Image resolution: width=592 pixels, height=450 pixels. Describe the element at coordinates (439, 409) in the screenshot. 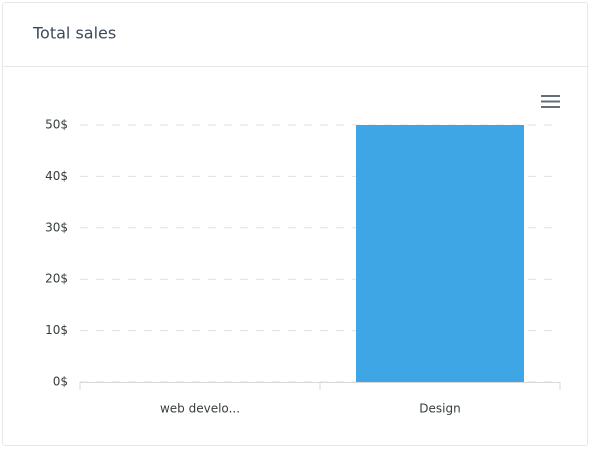

I see `x-tick-label: Design` at that location.